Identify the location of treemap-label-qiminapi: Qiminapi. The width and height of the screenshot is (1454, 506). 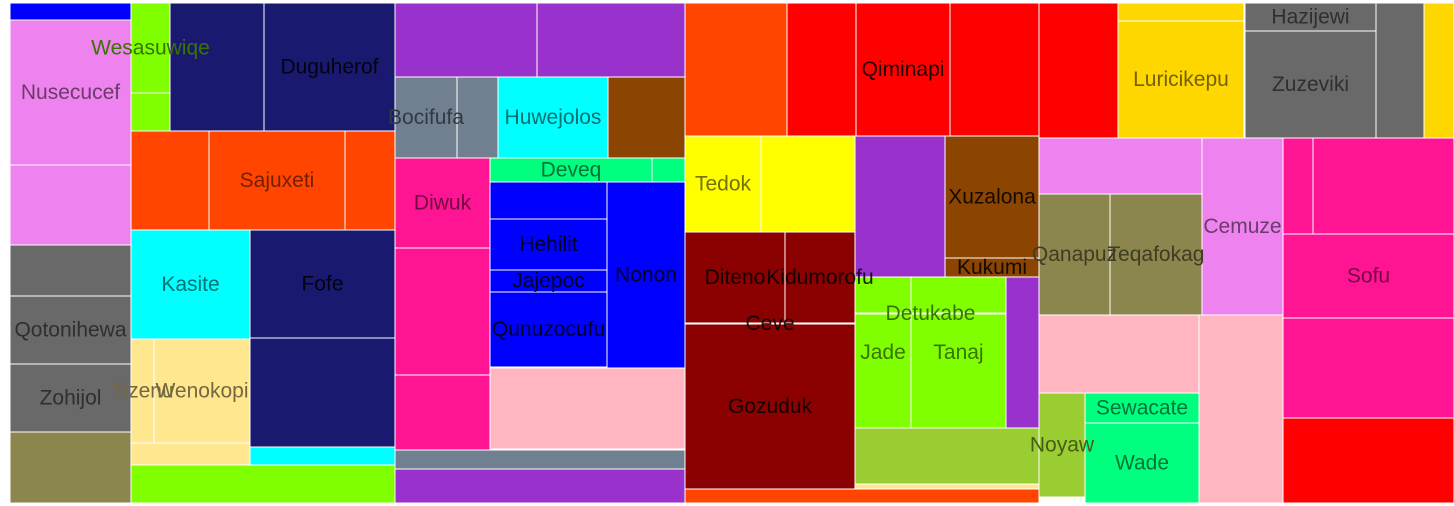
(903, 69).